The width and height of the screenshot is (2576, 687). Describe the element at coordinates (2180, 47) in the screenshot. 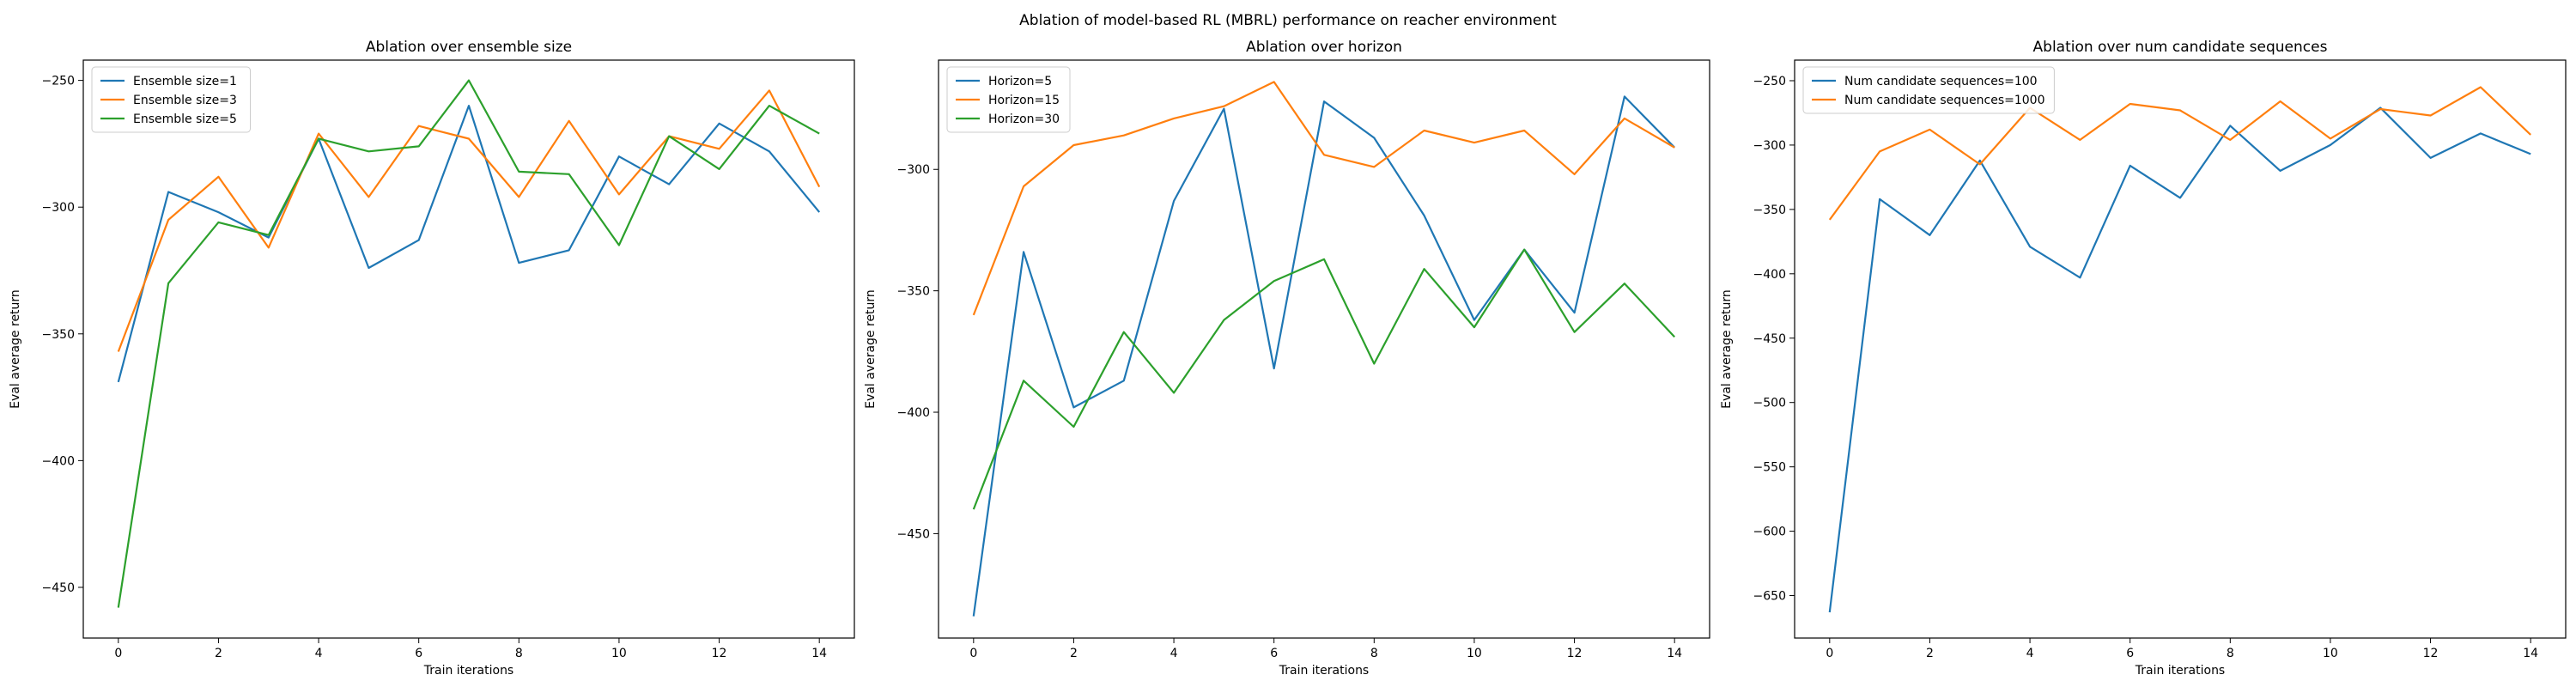

I see `chart-title: Ablation over num candidate sequences` at that location.